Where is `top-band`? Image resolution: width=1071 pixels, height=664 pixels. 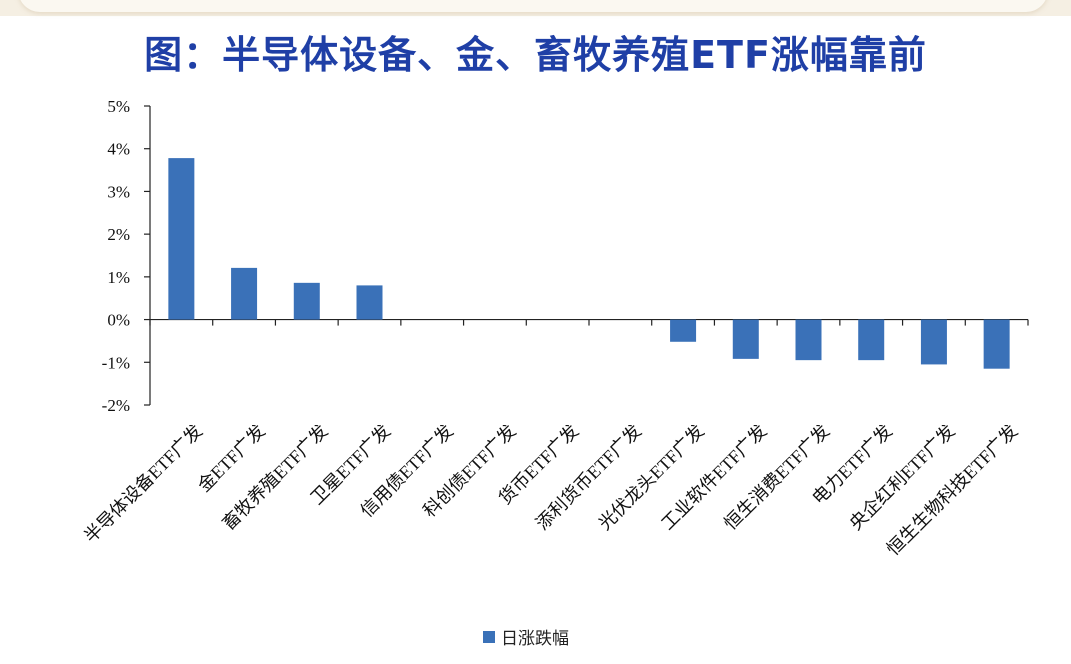
top-band is located at coordinates (535, 8).